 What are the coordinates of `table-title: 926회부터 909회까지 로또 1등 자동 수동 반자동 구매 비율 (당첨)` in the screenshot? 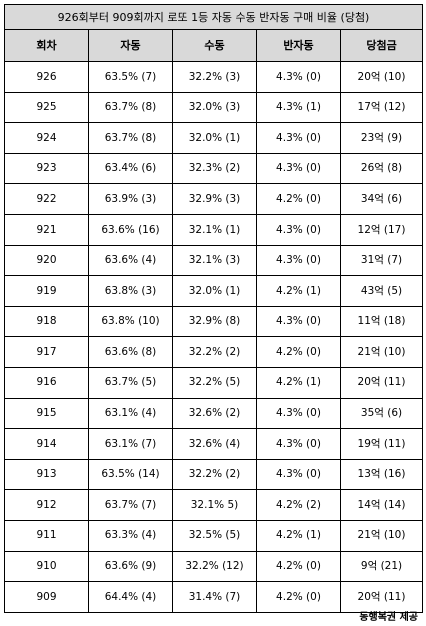 It's located at (213, 17).